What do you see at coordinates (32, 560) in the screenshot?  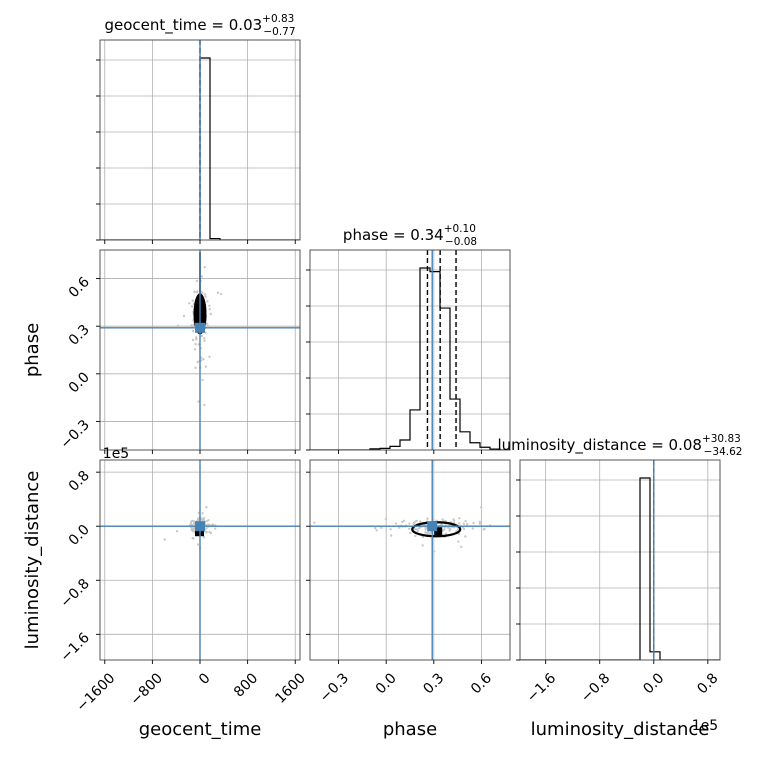 I see `y-axis-label: luminosity_distance` at bounding box center [32, 560].